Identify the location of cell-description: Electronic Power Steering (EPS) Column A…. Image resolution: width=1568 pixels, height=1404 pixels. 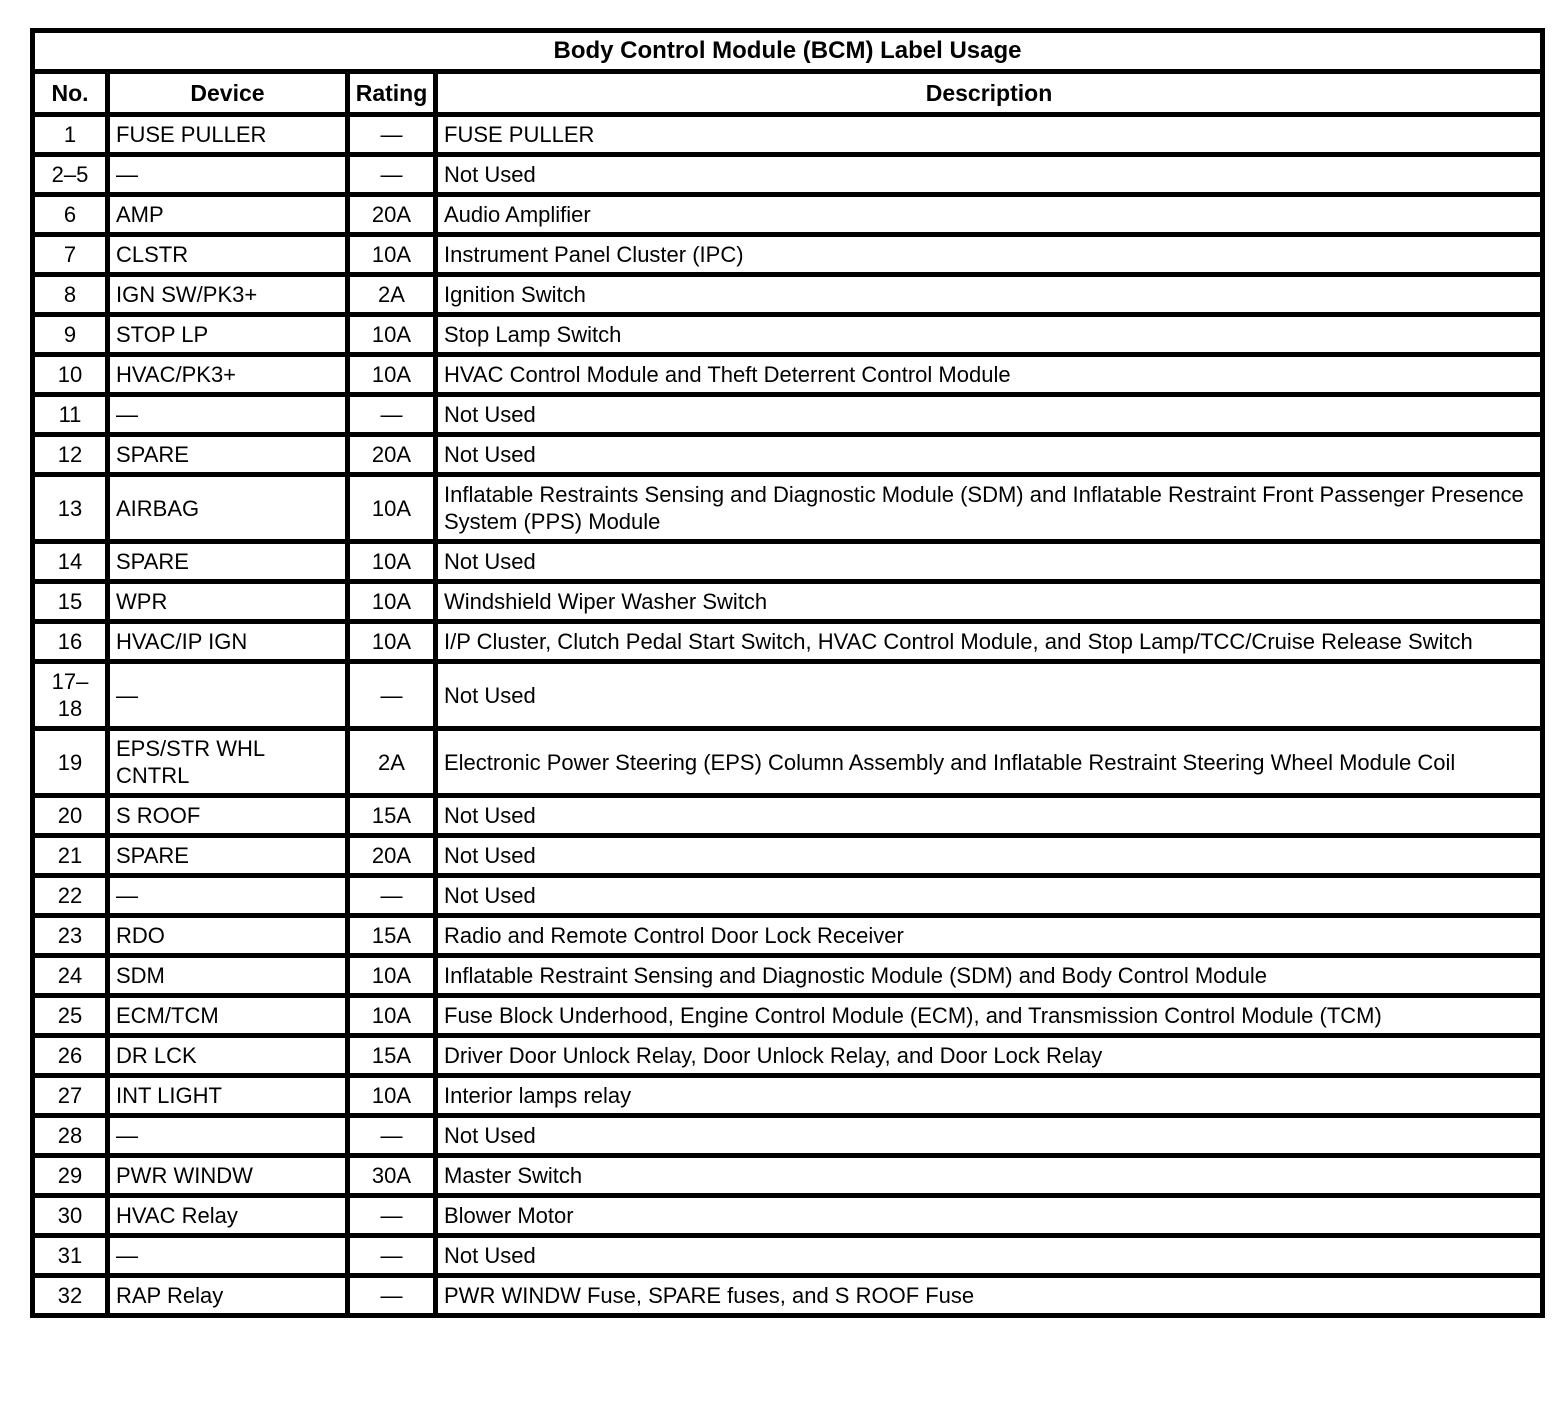
(989, 762).